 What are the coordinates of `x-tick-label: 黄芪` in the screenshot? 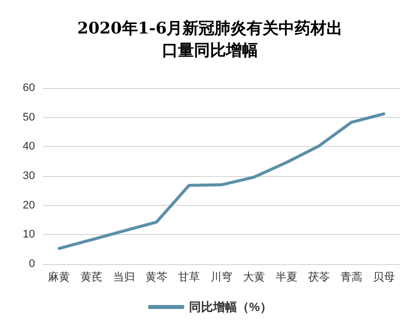 It's located at (91, 277).